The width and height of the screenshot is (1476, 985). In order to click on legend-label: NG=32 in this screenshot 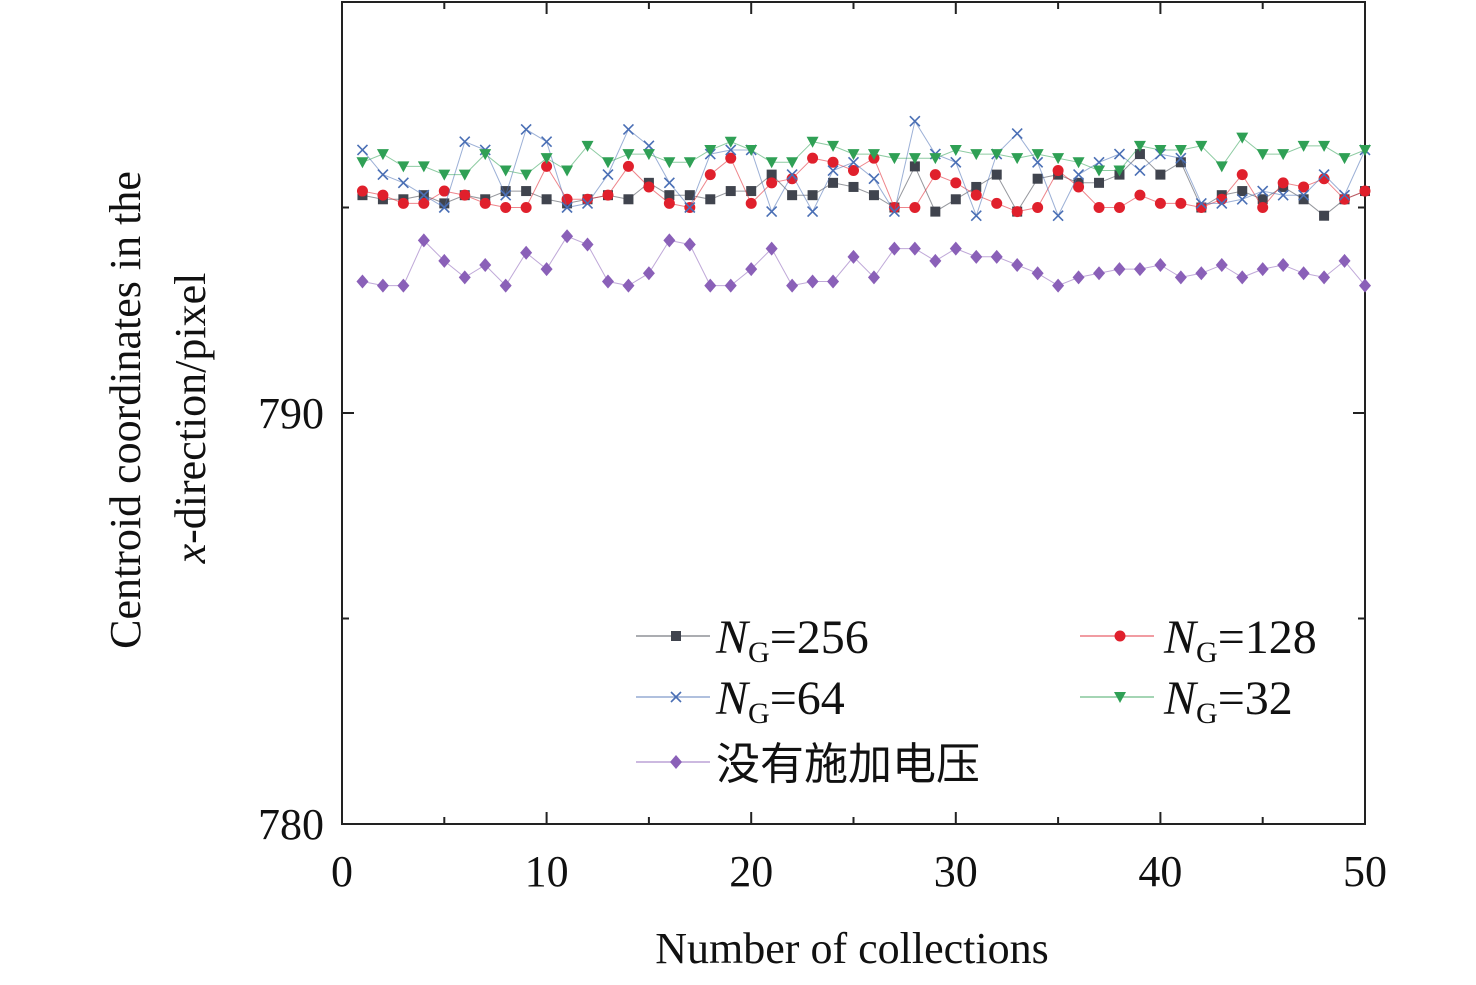, I will do `click(1228, 701)`.